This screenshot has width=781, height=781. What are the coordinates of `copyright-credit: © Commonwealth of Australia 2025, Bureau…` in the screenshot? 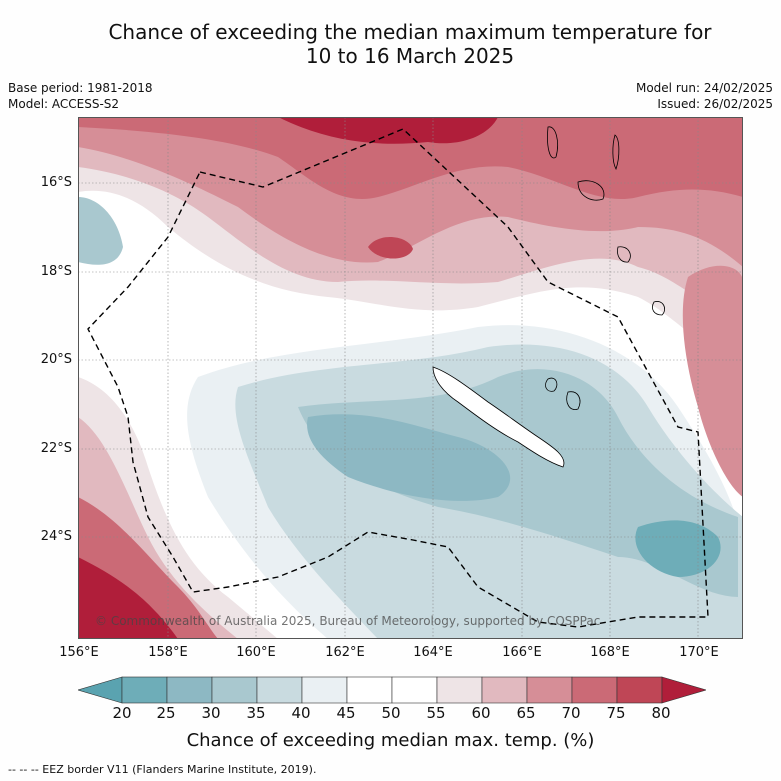 It's located at (348, 621).